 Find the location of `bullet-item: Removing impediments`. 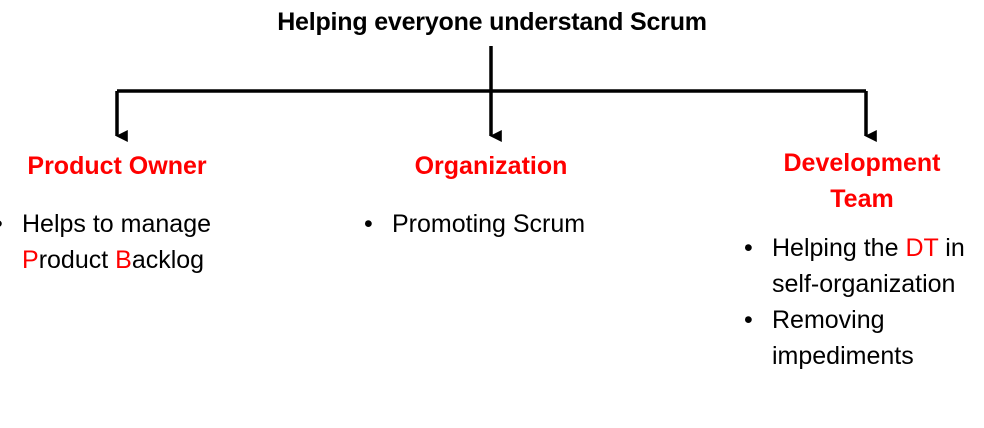

bullet-item: Removing impediments is located at coordinates (860, 338).